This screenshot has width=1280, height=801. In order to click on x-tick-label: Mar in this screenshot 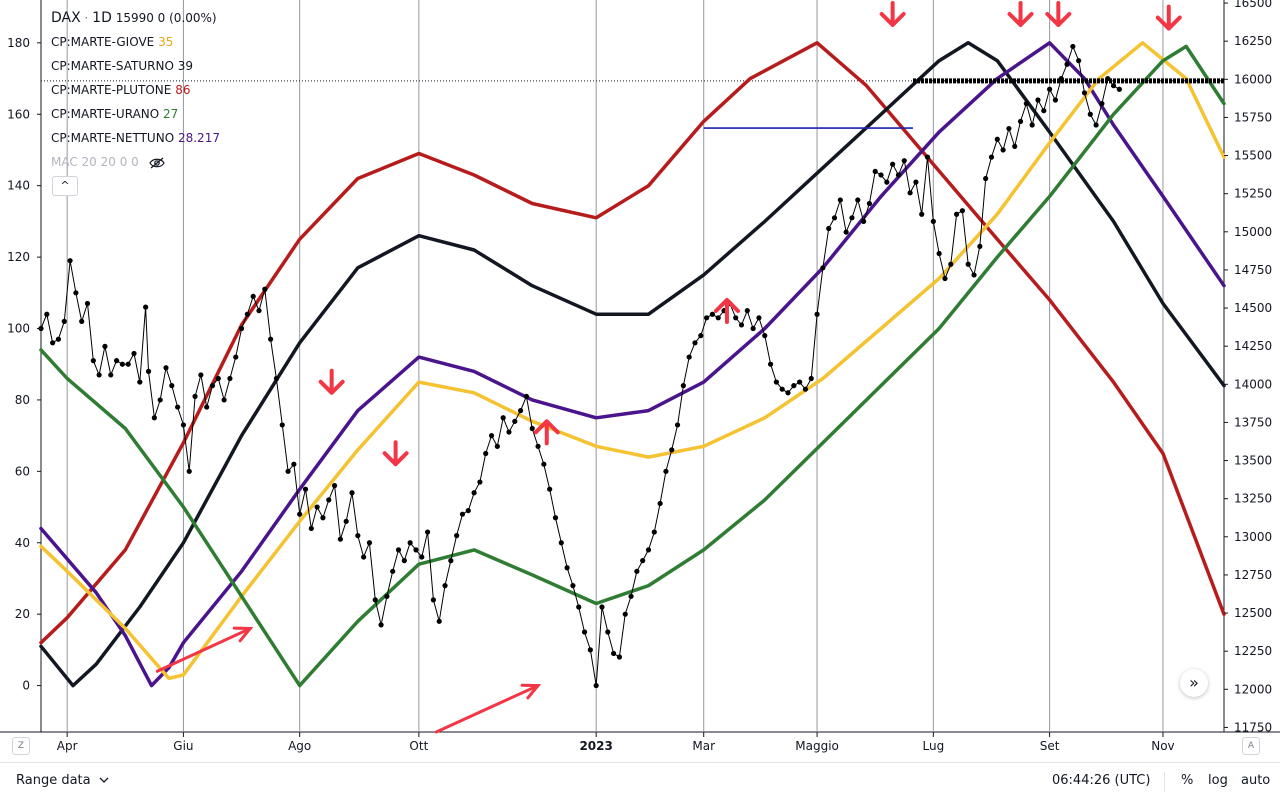, I will do `click(703, 746)`.